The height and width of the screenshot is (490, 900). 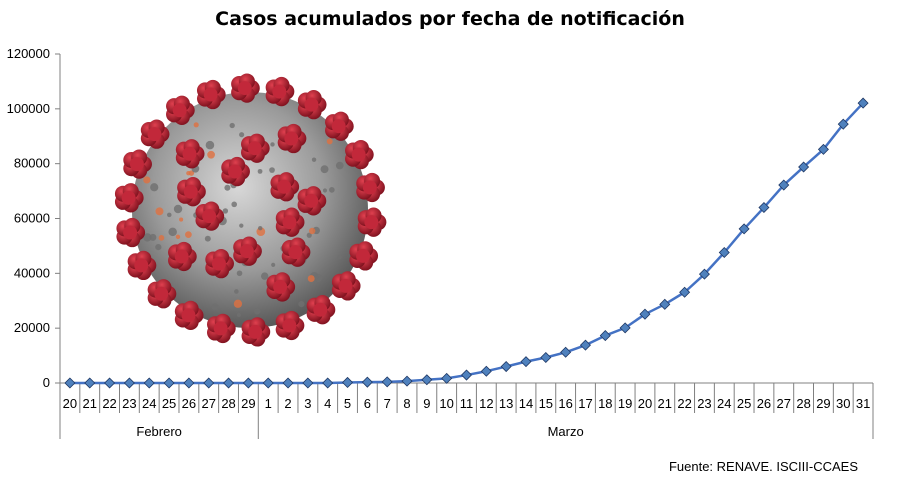 What do you see at coordinates (32, 272) in the screenshot?
I see `y-tick-label: 40000` at bounding box center [32, 272].